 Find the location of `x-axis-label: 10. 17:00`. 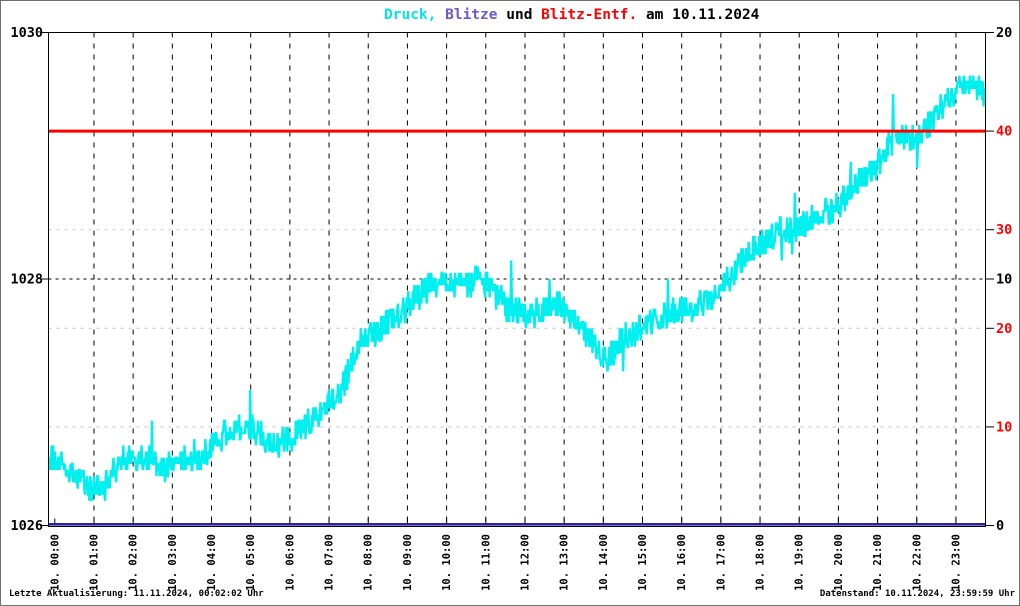

x-axis-label: 10. 17:00 is located at coordinates (721, 562).